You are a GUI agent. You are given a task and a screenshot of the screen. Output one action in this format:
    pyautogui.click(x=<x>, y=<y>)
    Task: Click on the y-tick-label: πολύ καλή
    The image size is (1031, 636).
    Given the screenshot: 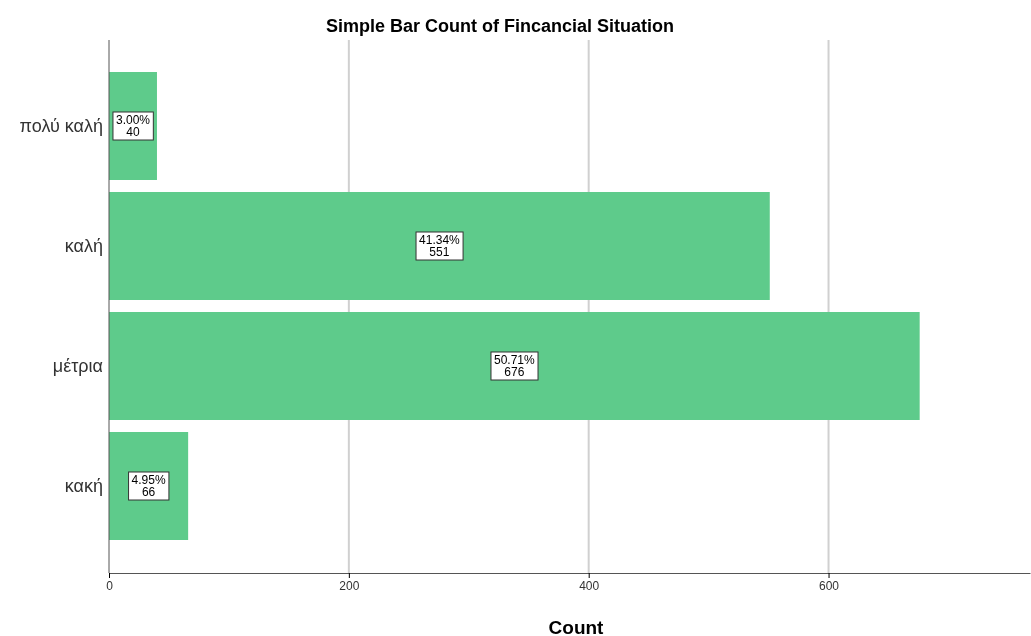 What is the action you would take?
    pyautogui.click(x=61, y=125)
    